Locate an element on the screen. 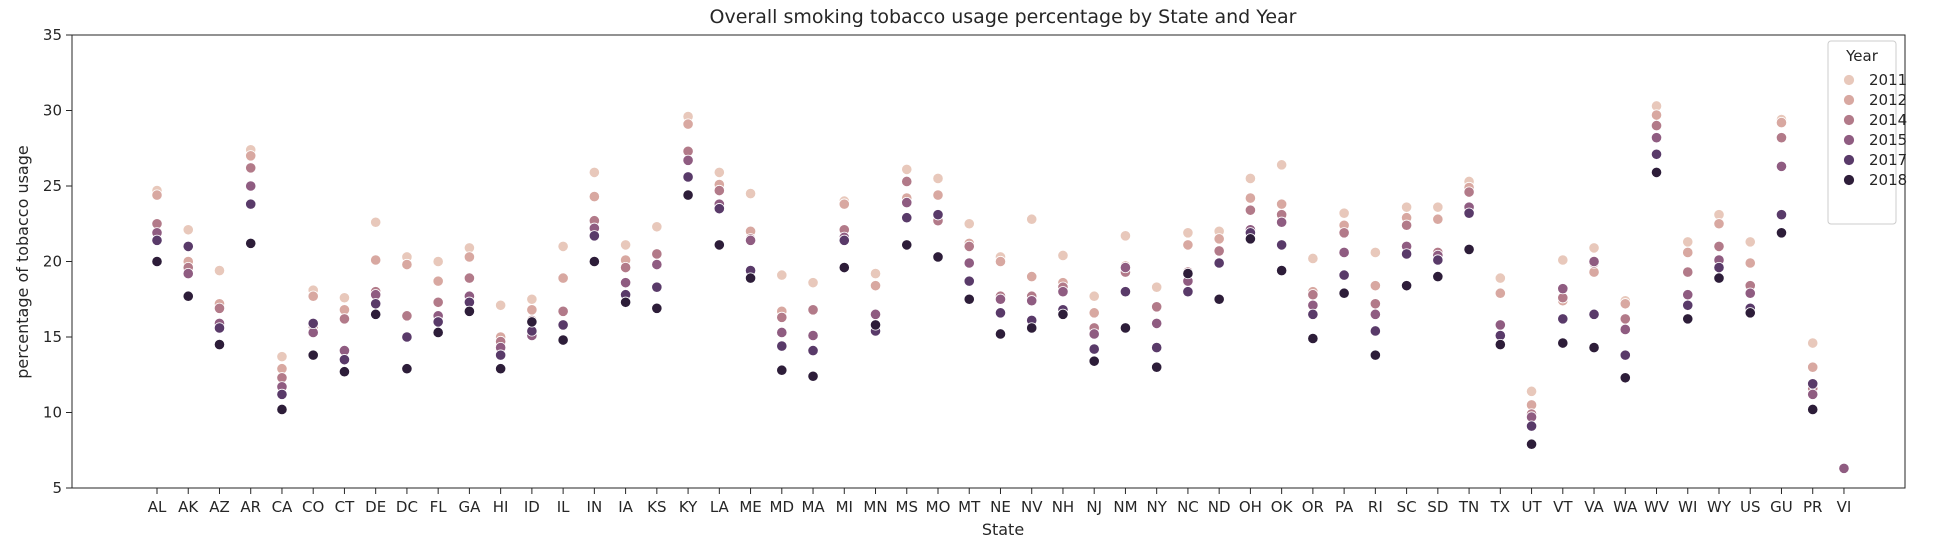 Image resolution: width=1960 pixels, height=550 pixels. x-tick-label: AK is located at coordinates (188, 507).